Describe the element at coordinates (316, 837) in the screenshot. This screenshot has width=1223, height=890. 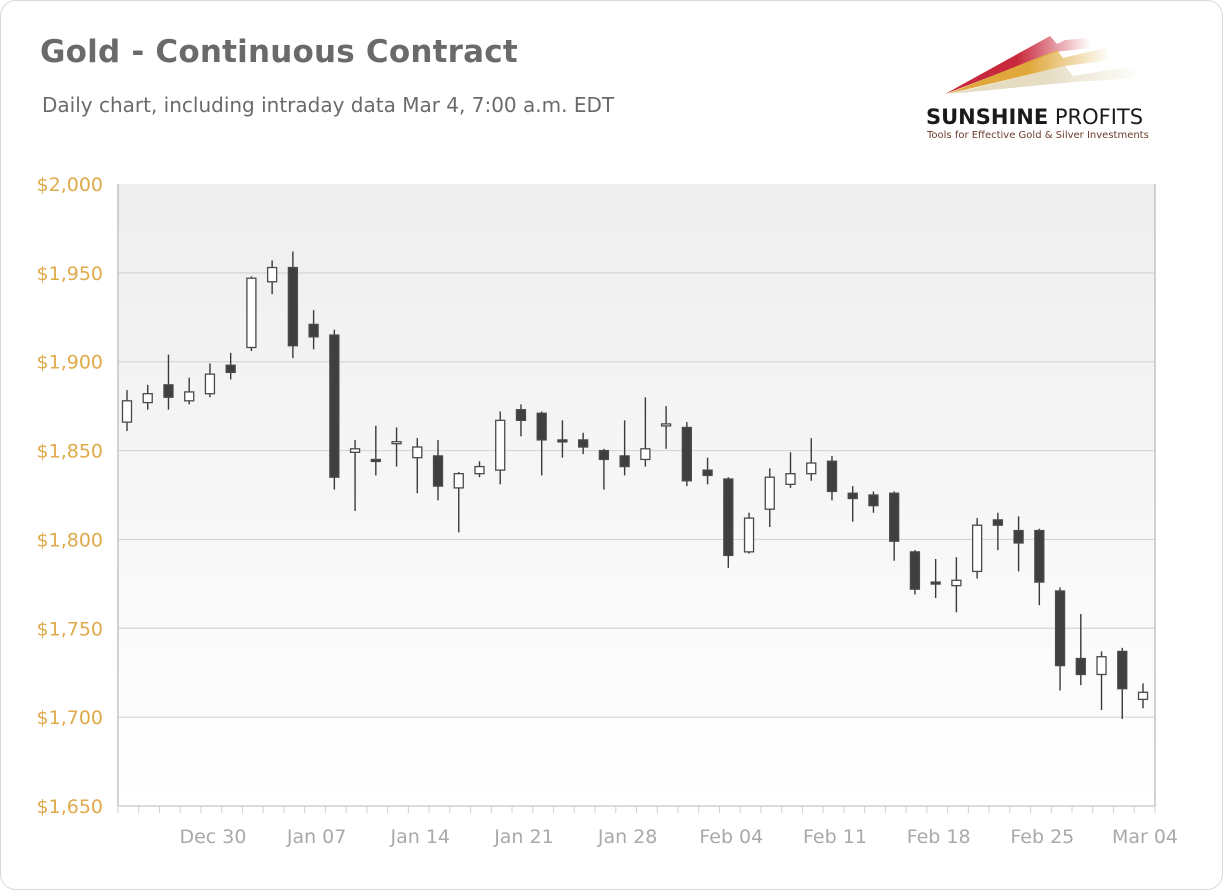
I see `x-tick-label: Jan 07` at that location.